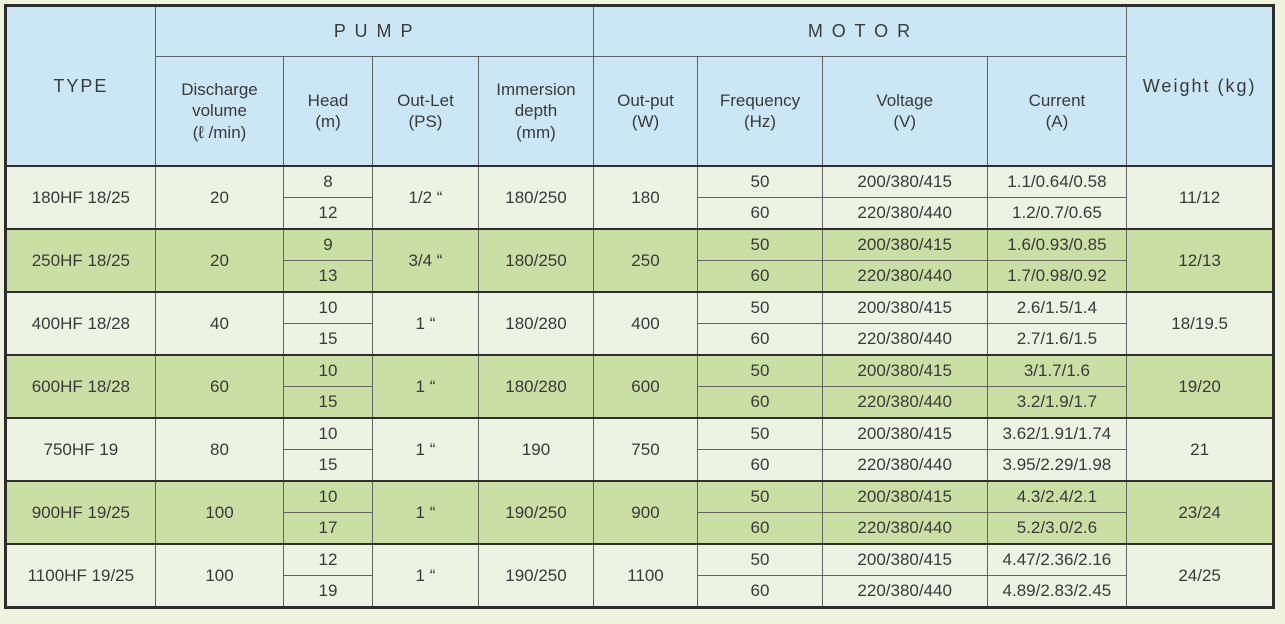 Image resolution: width=1285 pixels, height=624 pixels. What do you see at coordinates (536, 132) in the screenshot?
I see `header-immersion-unit: (mm)` at bounding box center [536, 132].